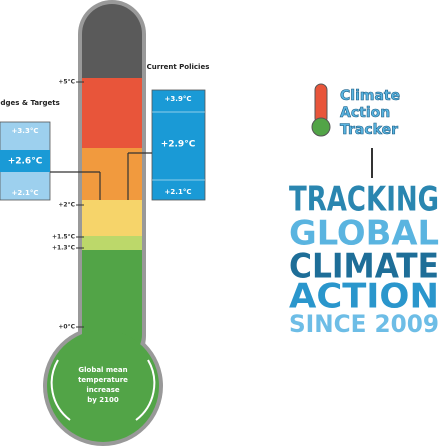  I want to click on scale-label: +1.5°C, so click(64, 237).